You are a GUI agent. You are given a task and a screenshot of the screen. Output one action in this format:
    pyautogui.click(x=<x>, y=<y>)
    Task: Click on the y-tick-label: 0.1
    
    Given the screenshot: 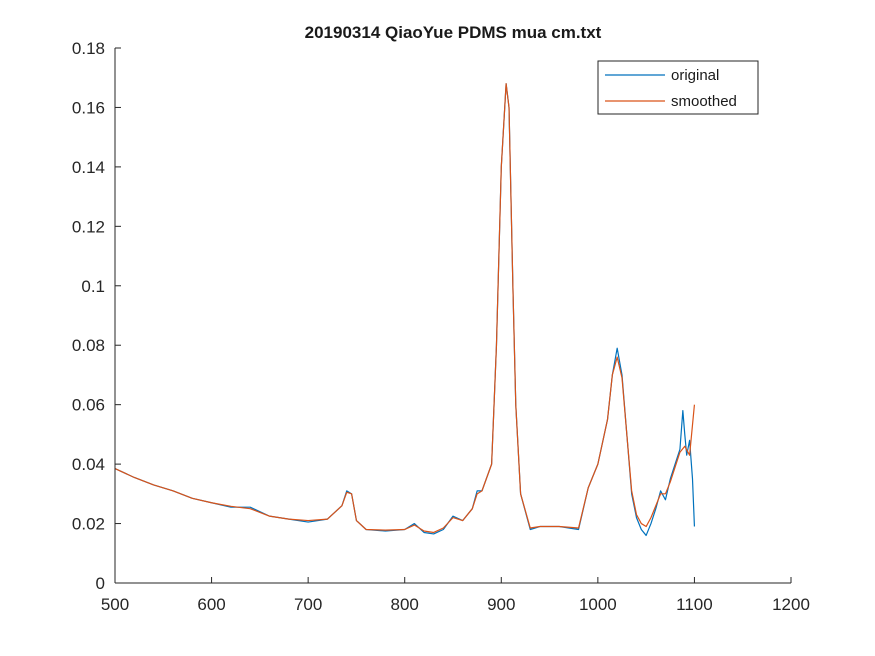 What is the action you would take?
    pyautogui.click(x=93, y=286)
    